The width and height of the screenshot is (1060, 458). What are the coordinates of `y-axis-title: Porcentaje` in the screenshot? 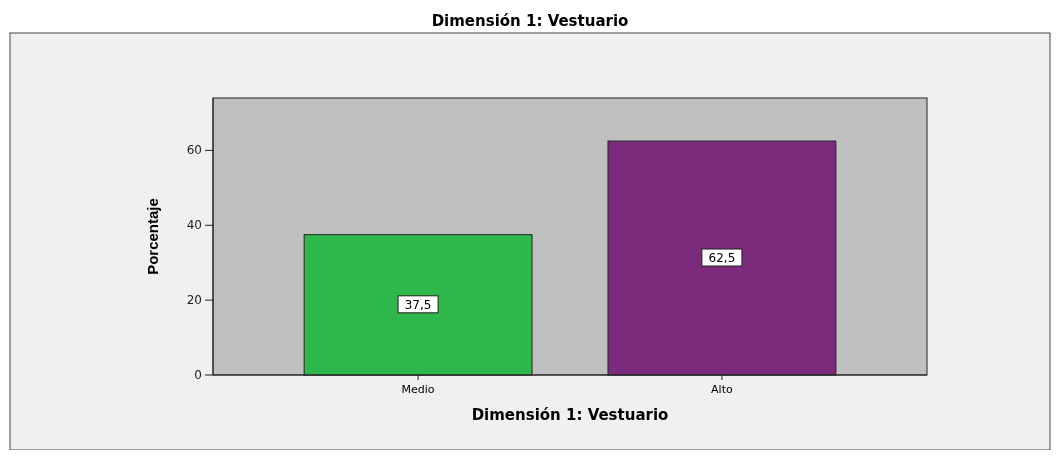 It's located at (152, 236).